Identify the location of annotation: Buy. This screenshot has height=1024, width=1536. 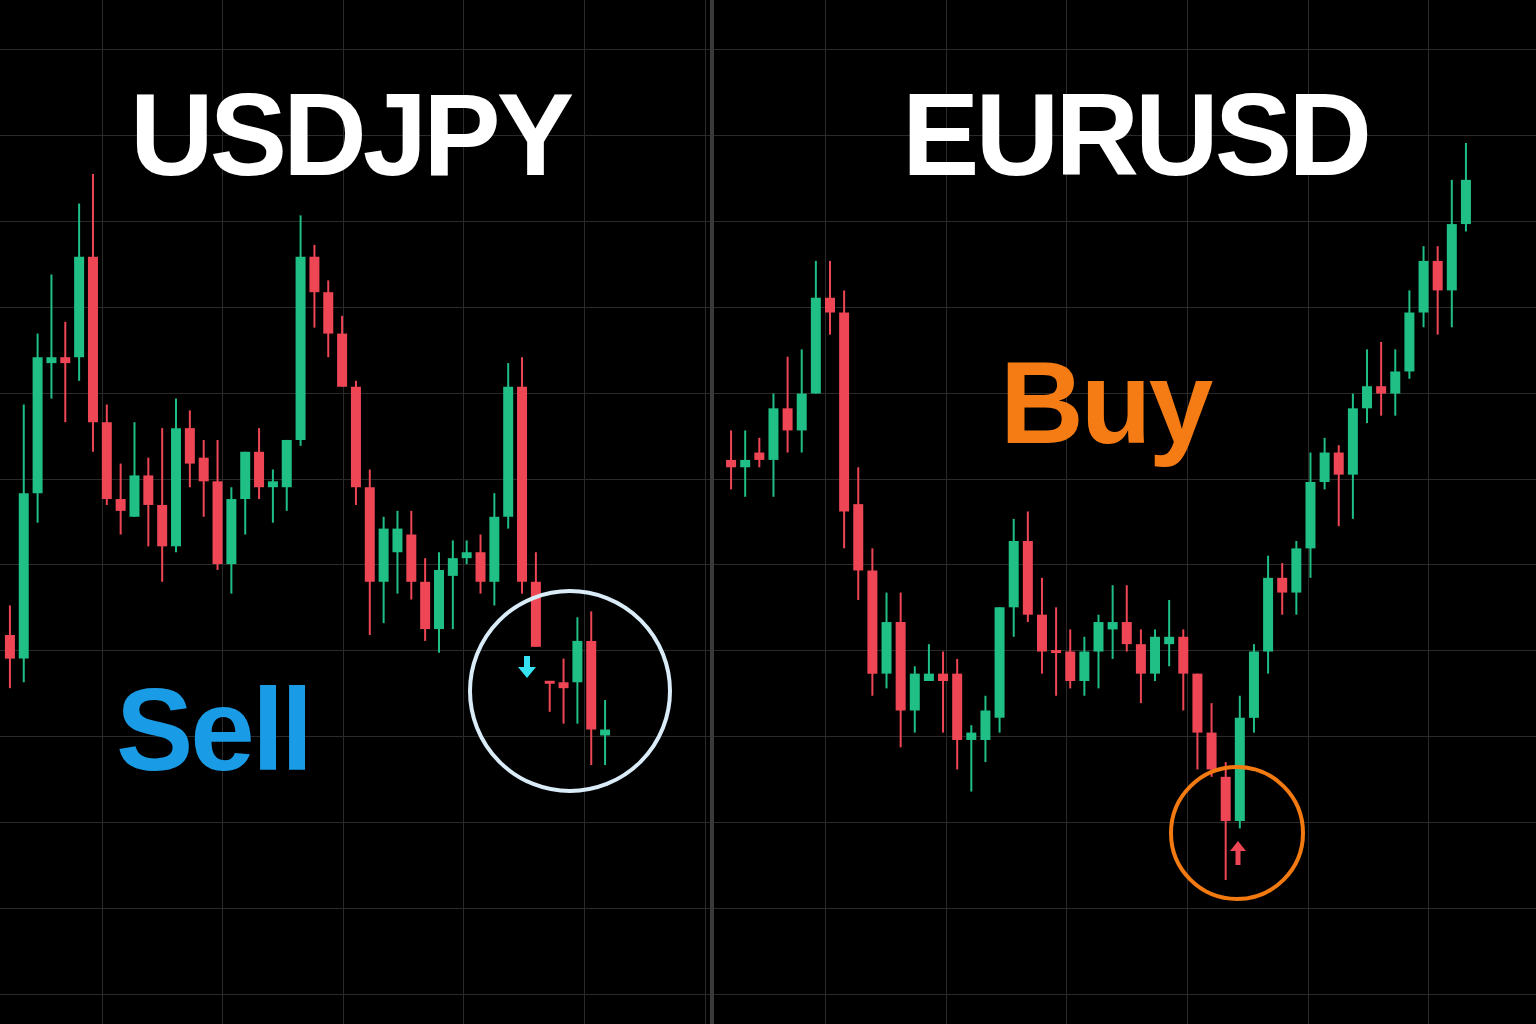
(1105, 403).